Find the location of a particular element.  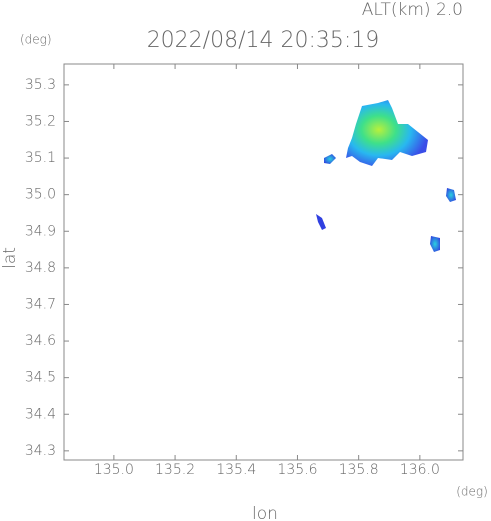

x-unit: (deg) is located at coordinates (472, 492).